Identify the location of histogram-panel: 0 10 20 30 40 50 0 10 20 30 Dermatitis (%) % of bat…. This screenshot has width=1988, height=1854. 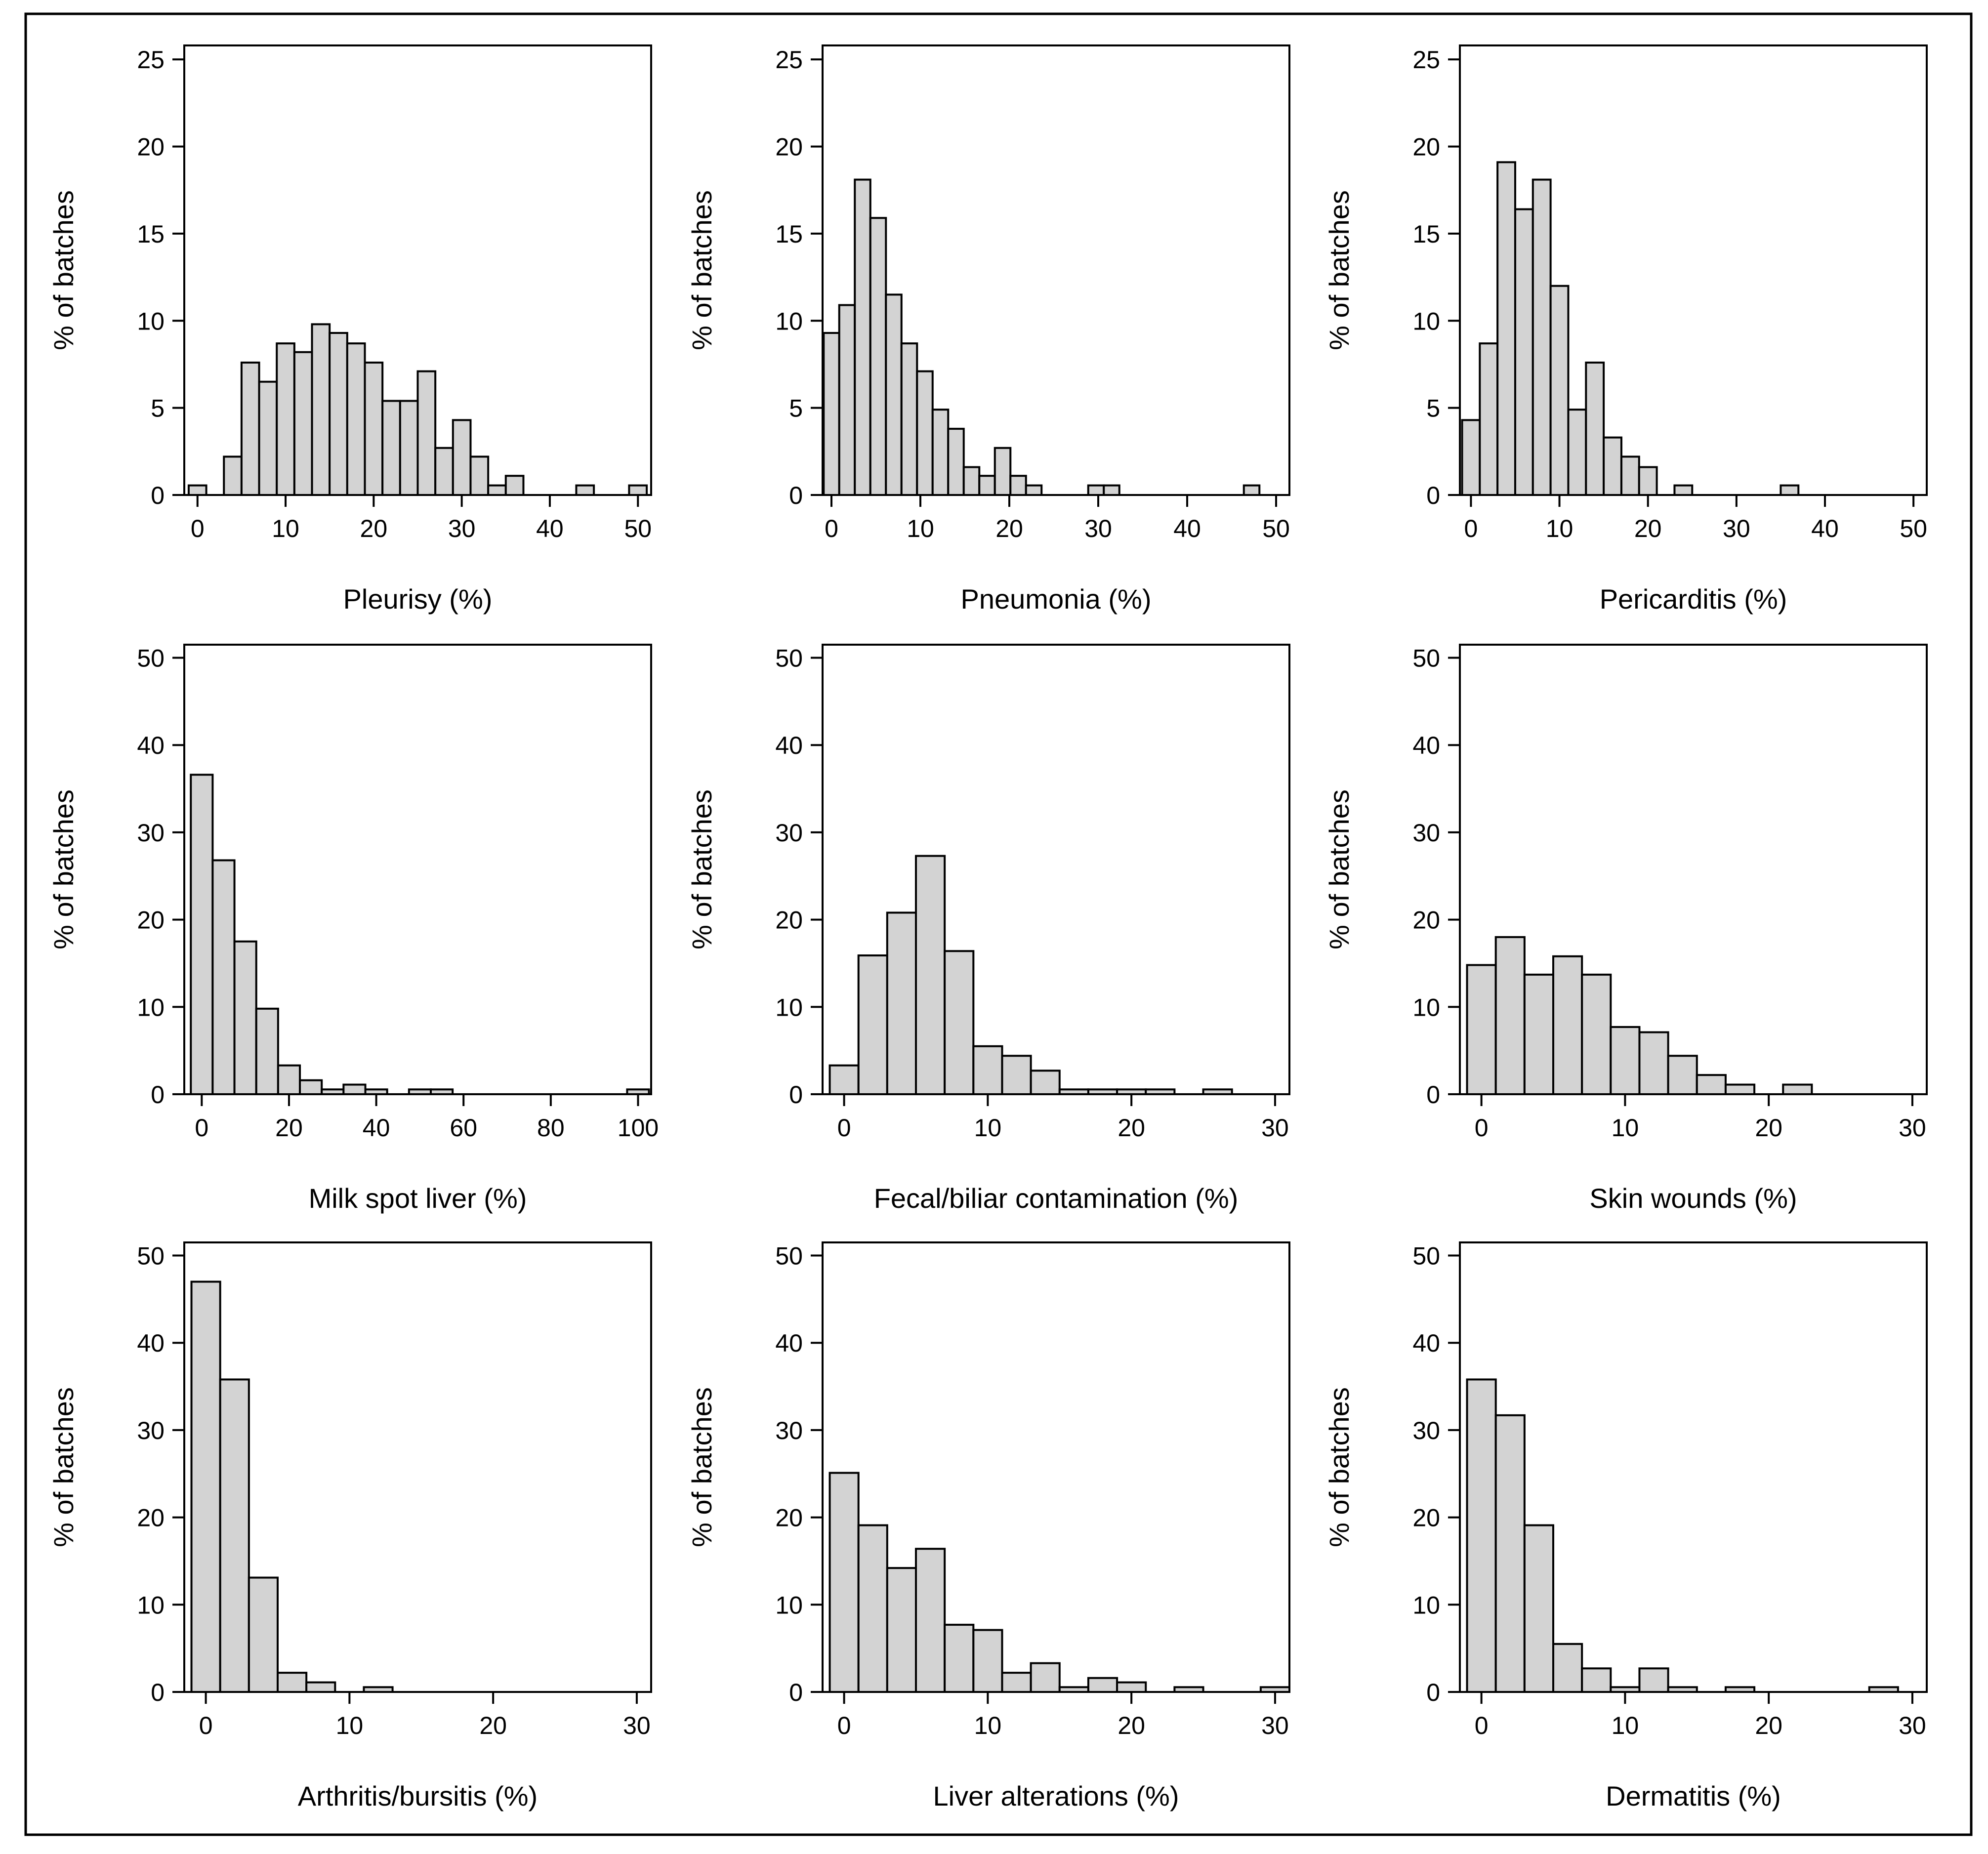
(1626, 1527).